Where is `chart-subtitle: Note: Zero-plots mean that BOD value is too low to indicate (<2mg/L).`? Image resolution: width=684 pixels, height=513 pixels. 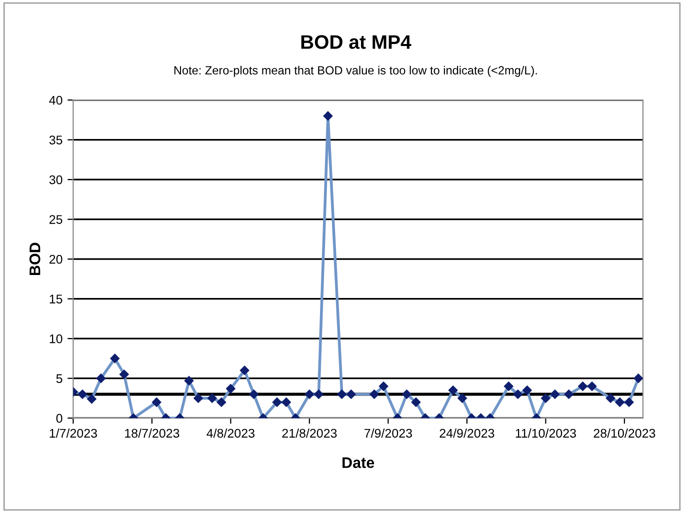 chart-subtitle: Note: Zero-plots mean that BOD value is too low to indicate (<2mg/L). is located at coordinates (355, 71).